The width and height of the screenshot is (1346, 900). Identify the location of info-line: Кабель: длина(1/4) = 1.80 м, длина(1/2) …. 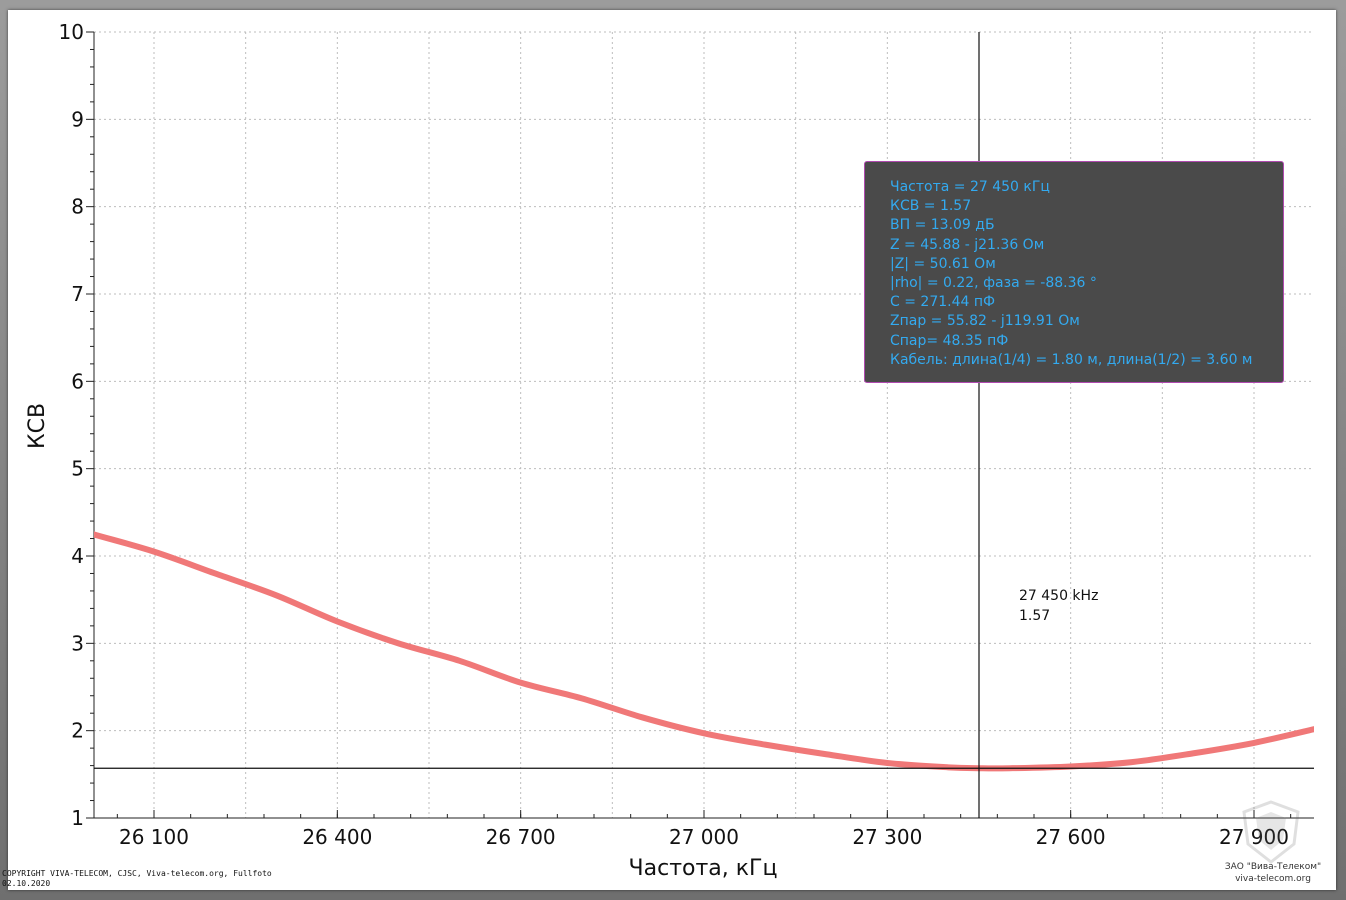
(1071, 359).